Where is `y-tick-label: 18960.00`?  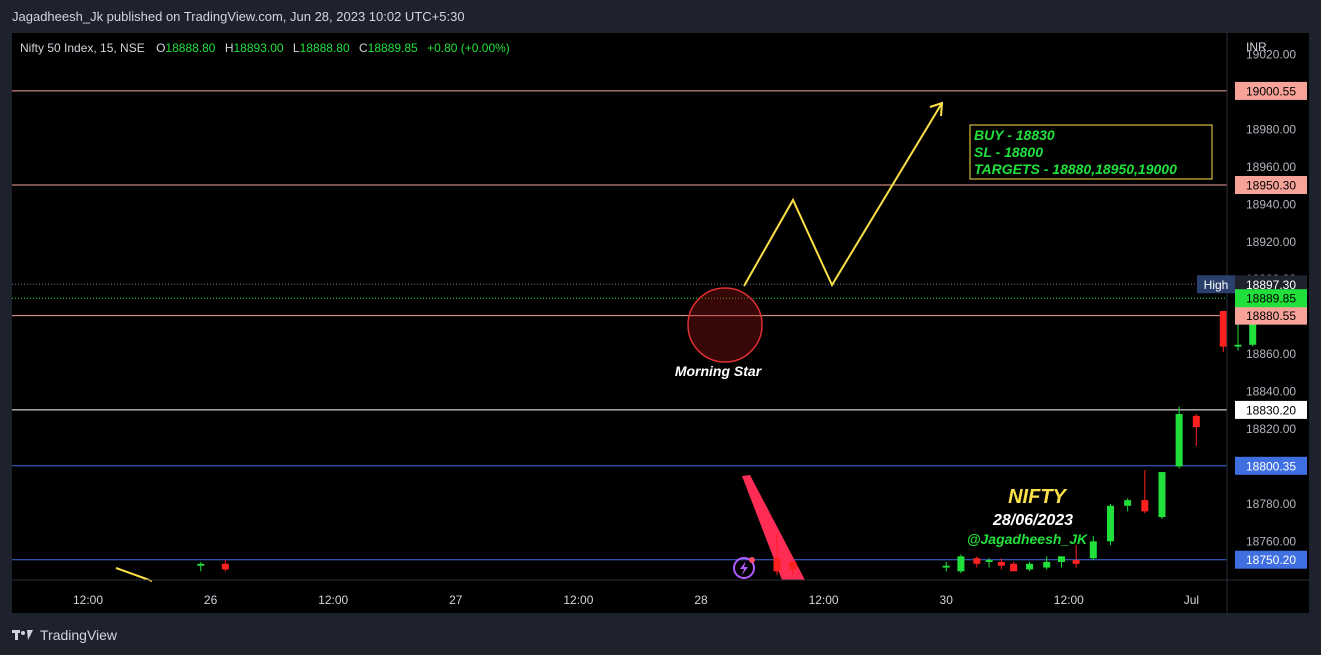
y-tick-label: 18960.00 is located at coordinates (1271, 167).